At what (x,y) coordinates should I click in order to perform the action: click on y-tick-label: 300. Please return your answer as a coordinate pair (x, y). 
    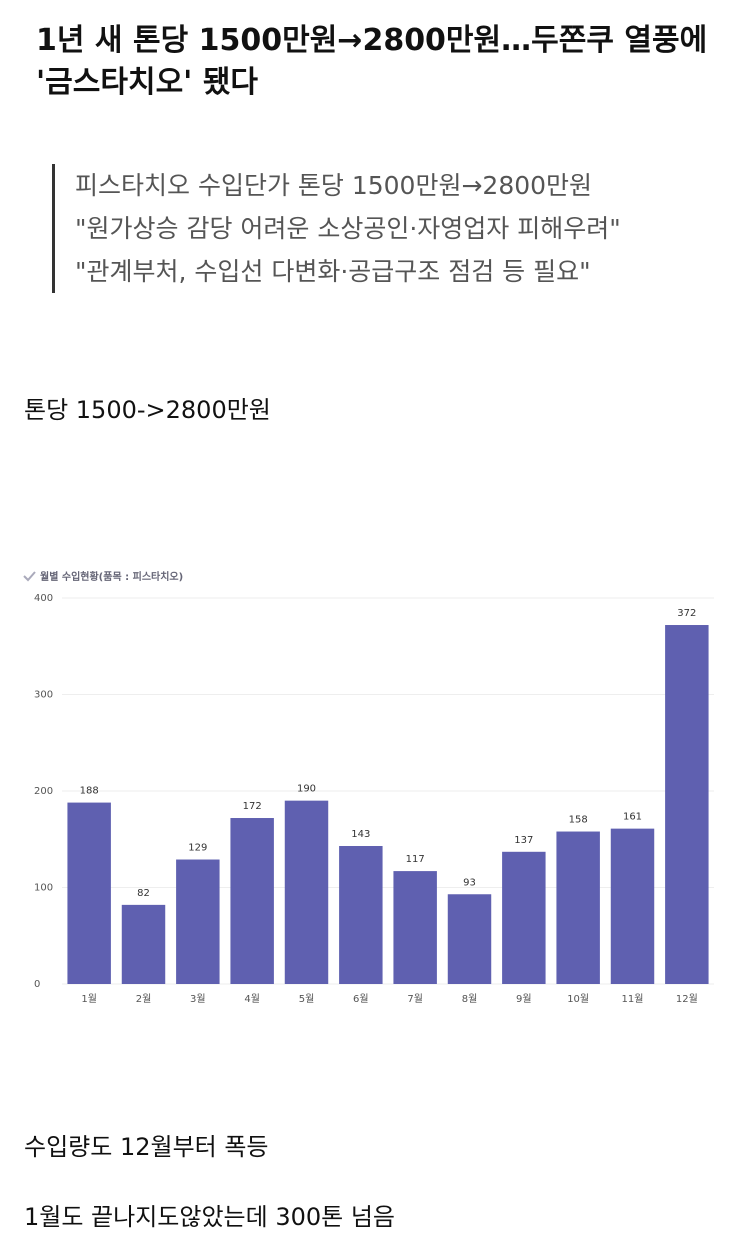
    Looking at the image, I should click on (43, 695).